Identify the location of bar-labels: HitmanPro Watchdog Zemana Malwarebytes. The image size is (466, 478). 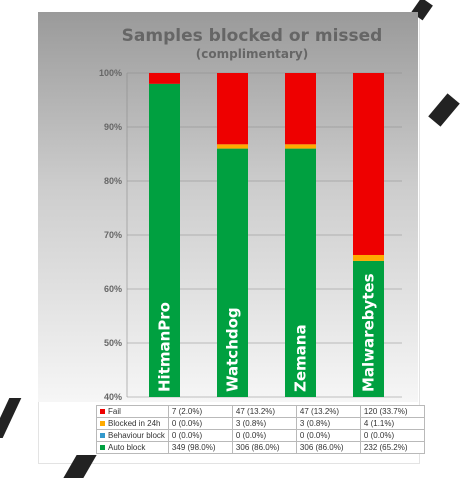
(267, 332).